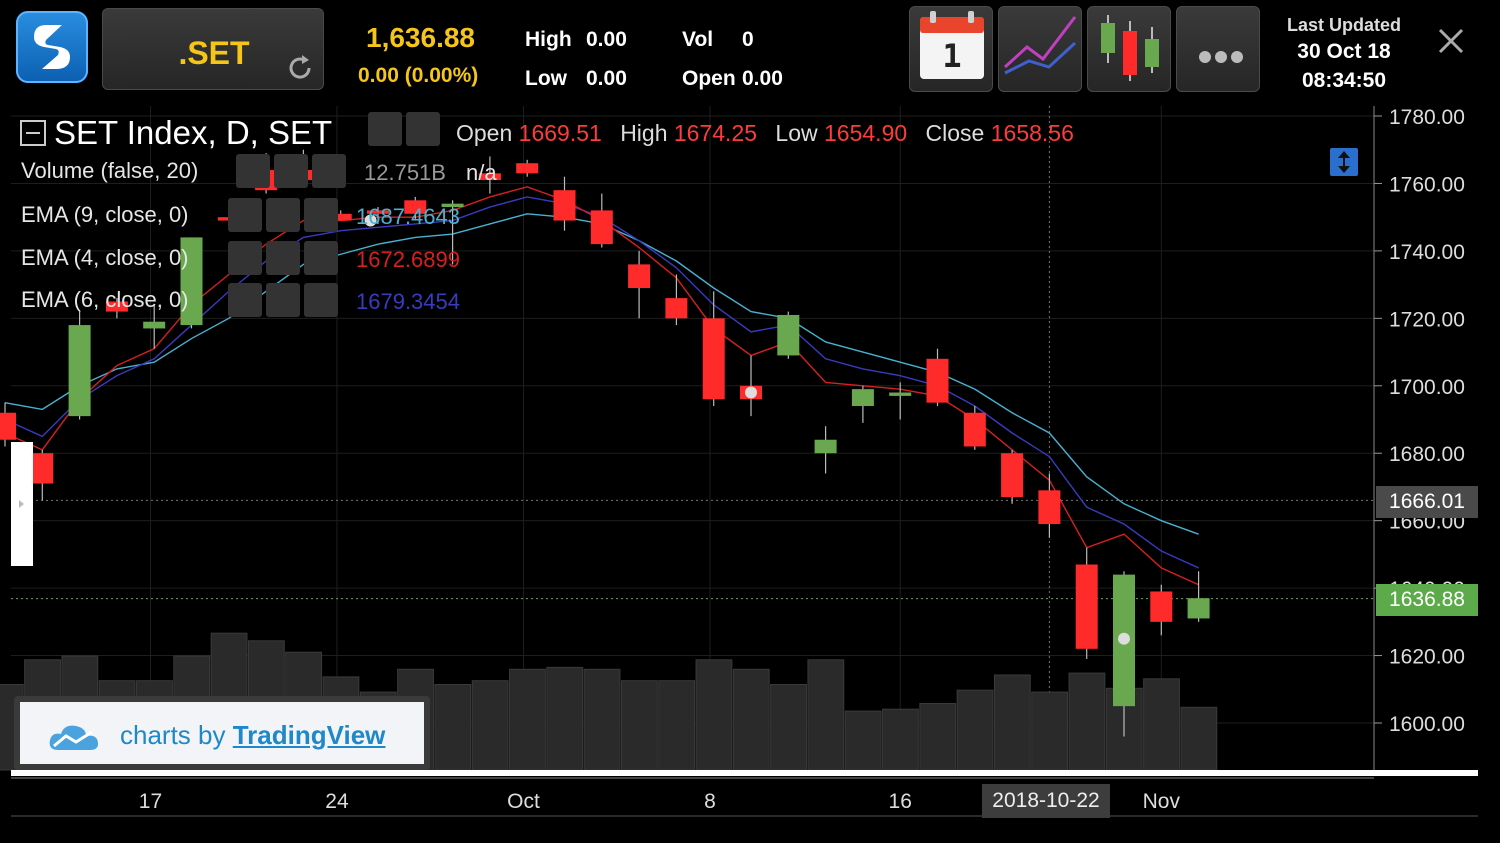 This screenshot has height=843, width=1500. I want to click on symbol-selector-button: .SET, so click(213, 49).